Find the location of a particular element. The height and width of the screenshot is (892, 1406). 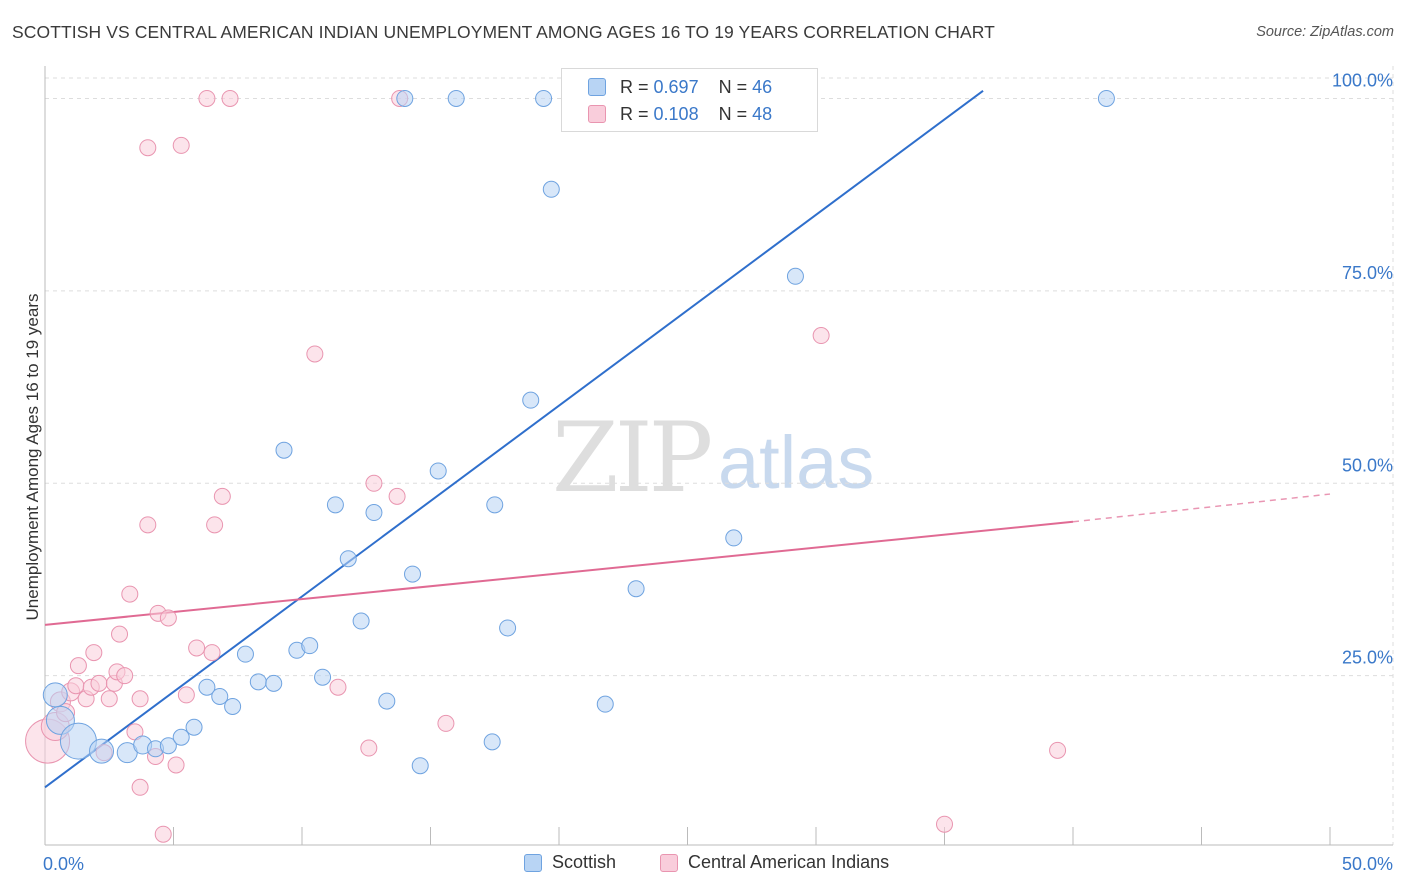

legend-item-scottish: Scottish is located at coordinates (570, 862).